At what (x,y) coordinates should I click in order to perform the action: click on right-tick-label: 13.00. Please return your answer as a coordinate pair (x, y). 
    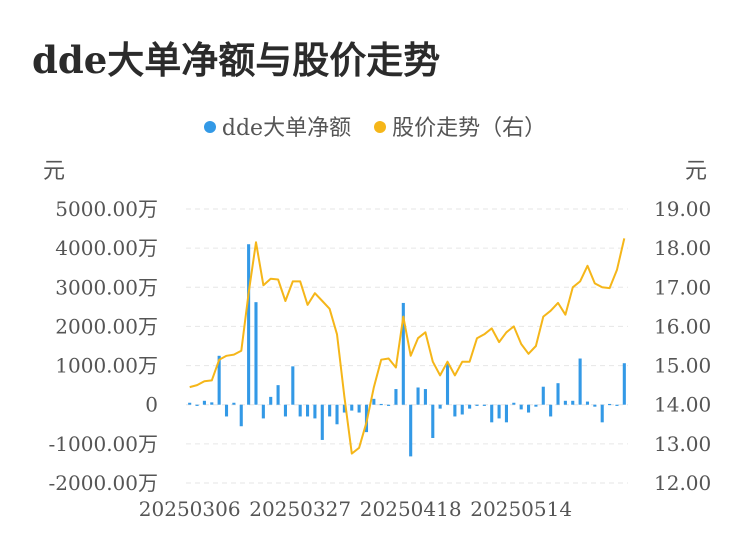
    Looking at the image, I should click on (682, 444).